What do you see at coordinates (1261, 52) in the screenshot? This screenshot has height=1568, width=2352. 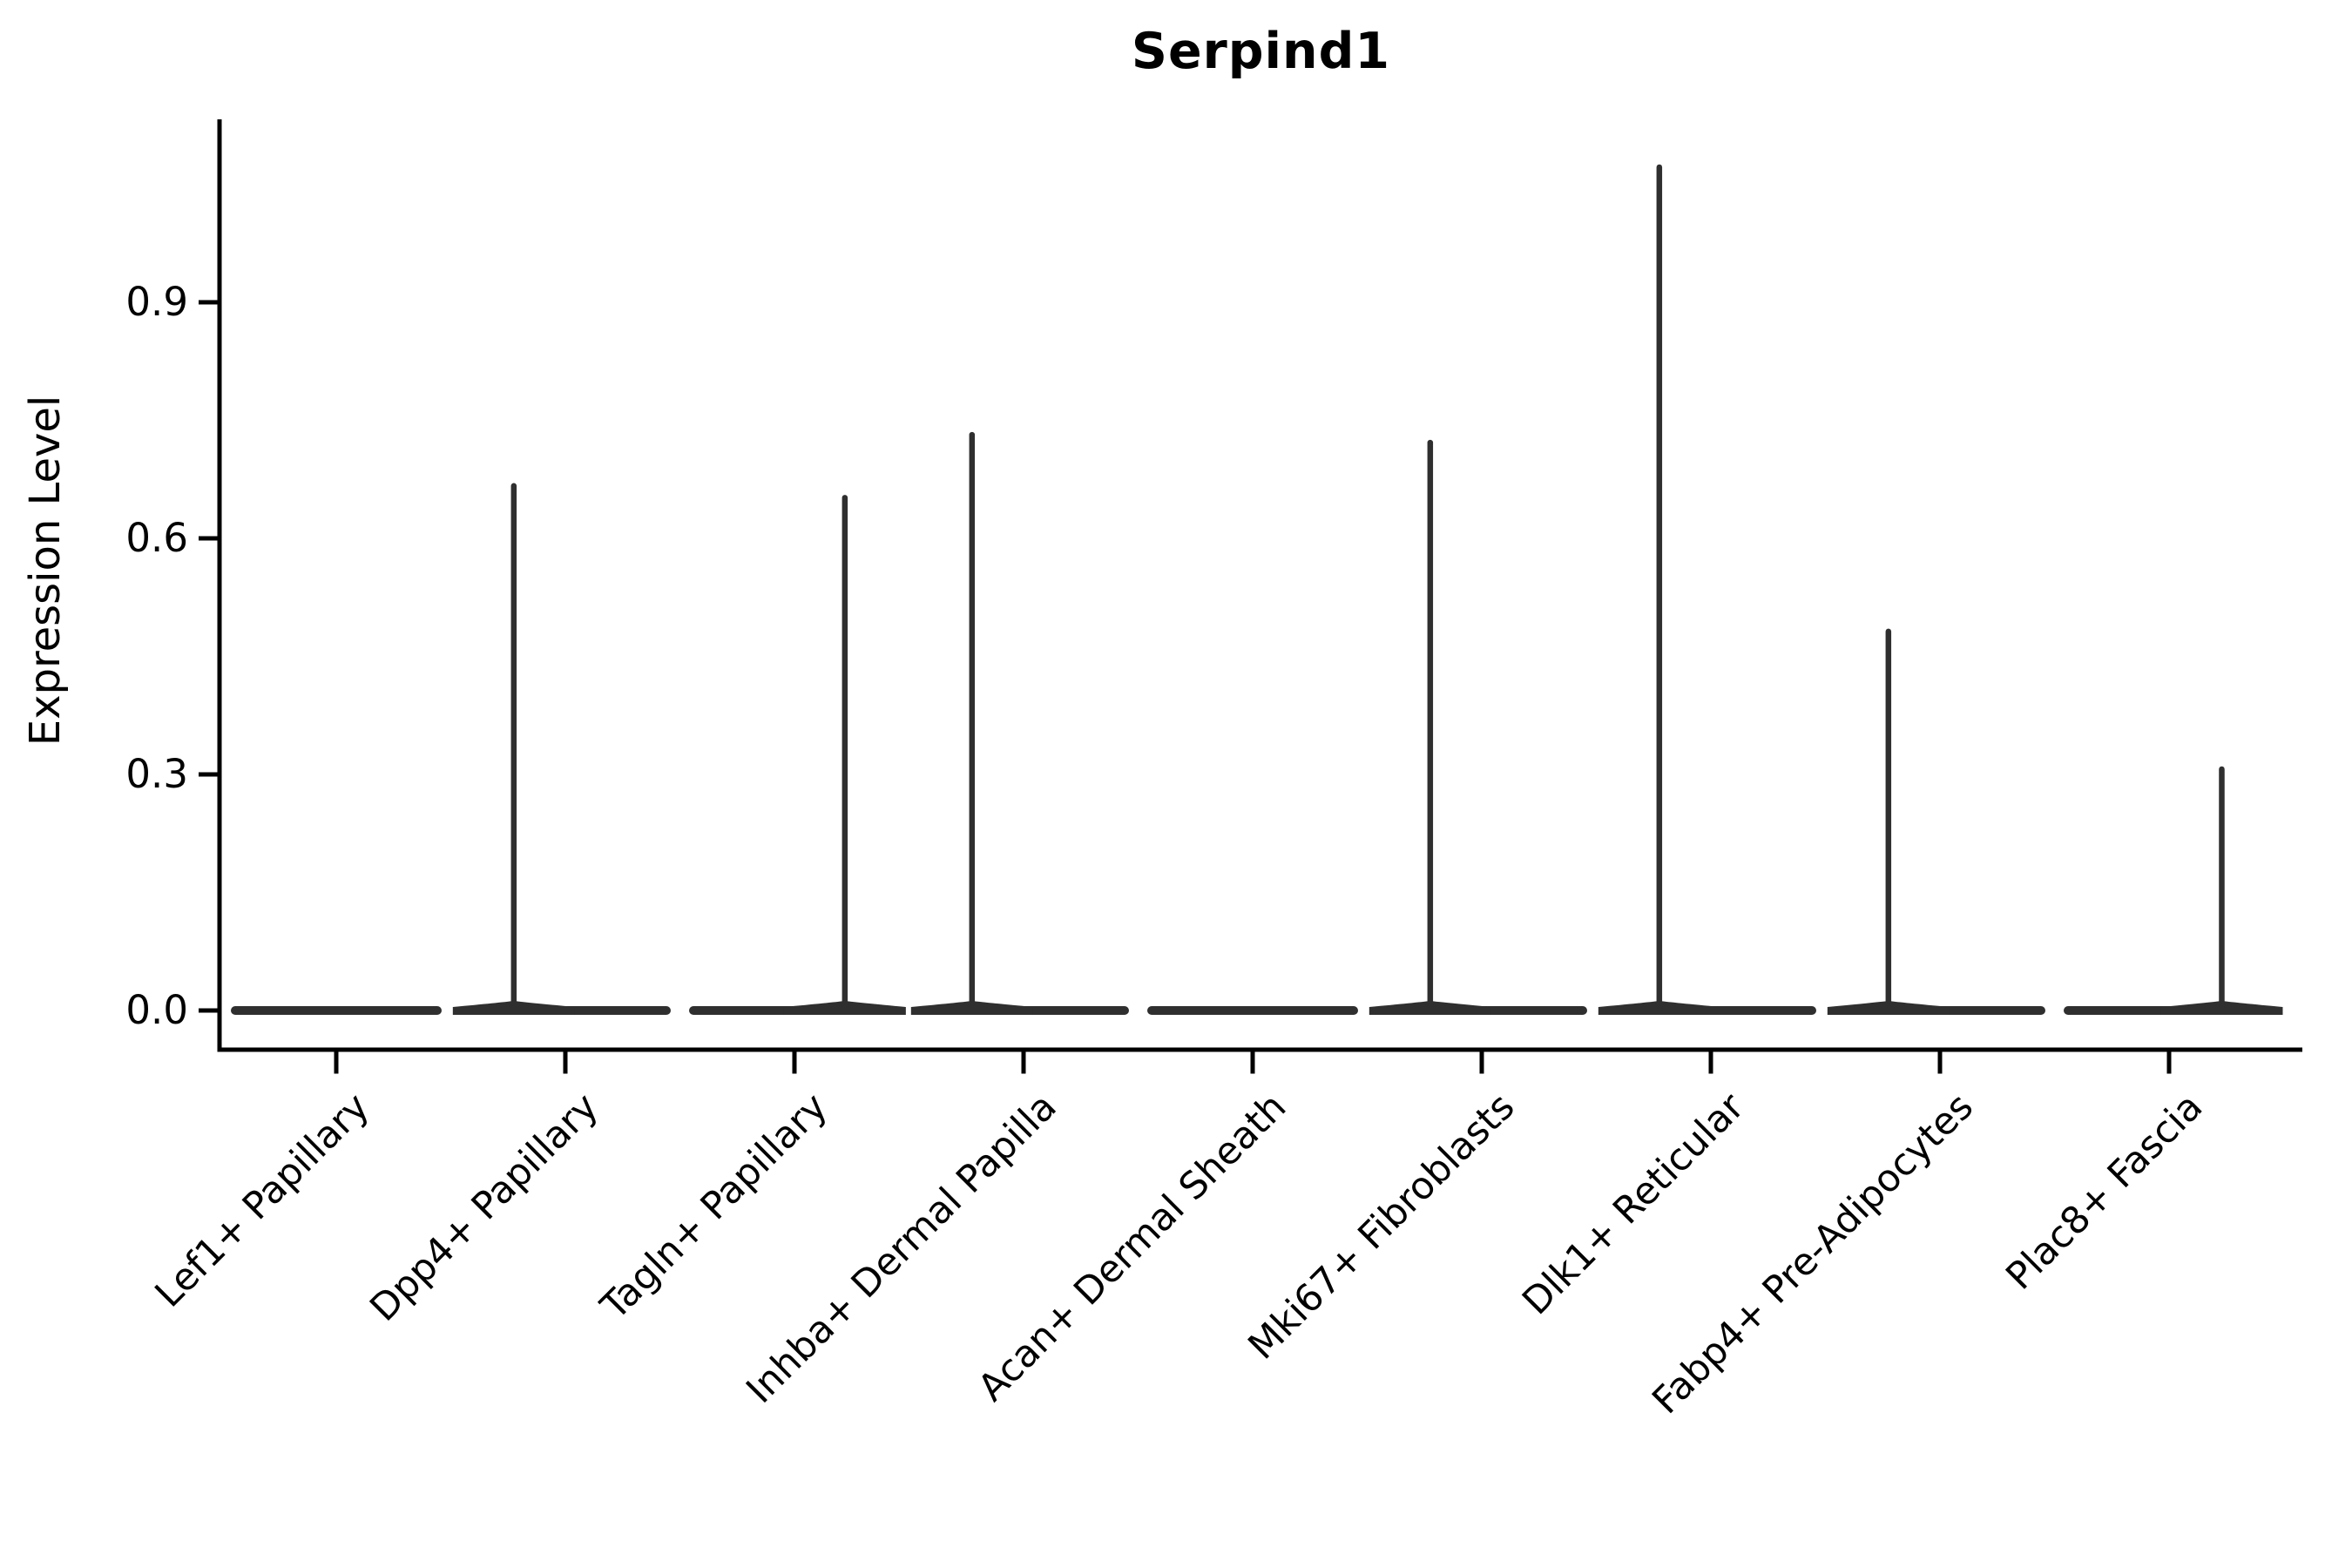 I see `chart-title: Serpind1` at bounding box center [1261, 52].